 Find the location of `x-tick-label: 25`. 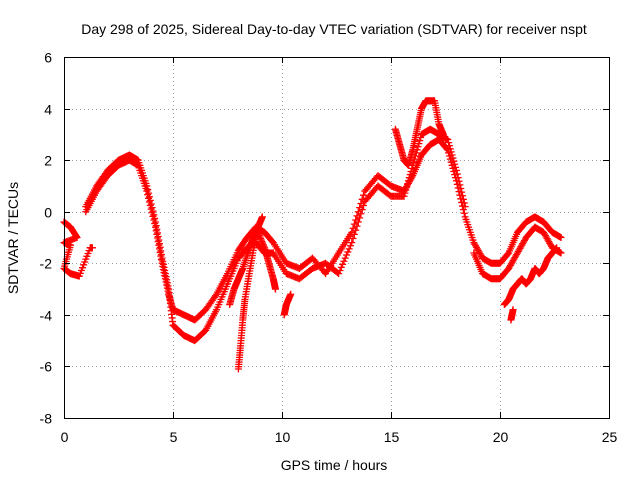

x-tick-label: 25 is located at coordinates (610, 437).